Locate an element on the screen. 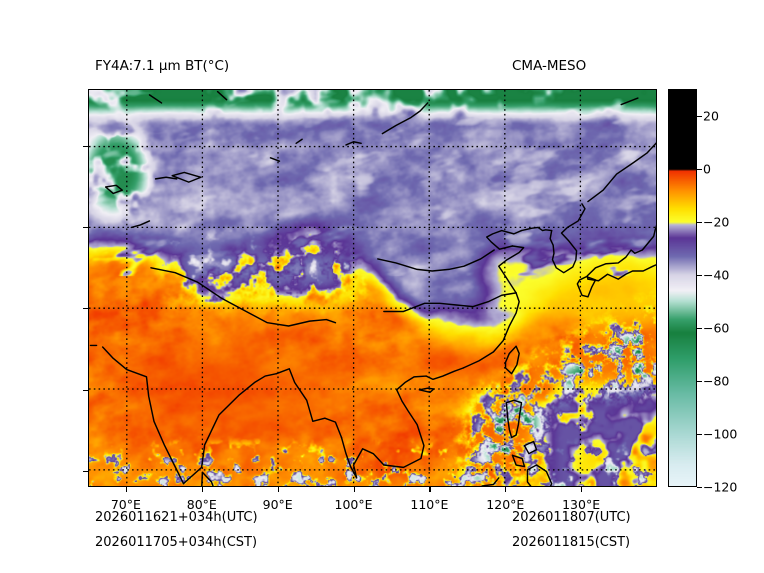 The width and height of the screenshot is (764, 573). colorbar-tick-label: −120 is located at coordinates (720, 487).